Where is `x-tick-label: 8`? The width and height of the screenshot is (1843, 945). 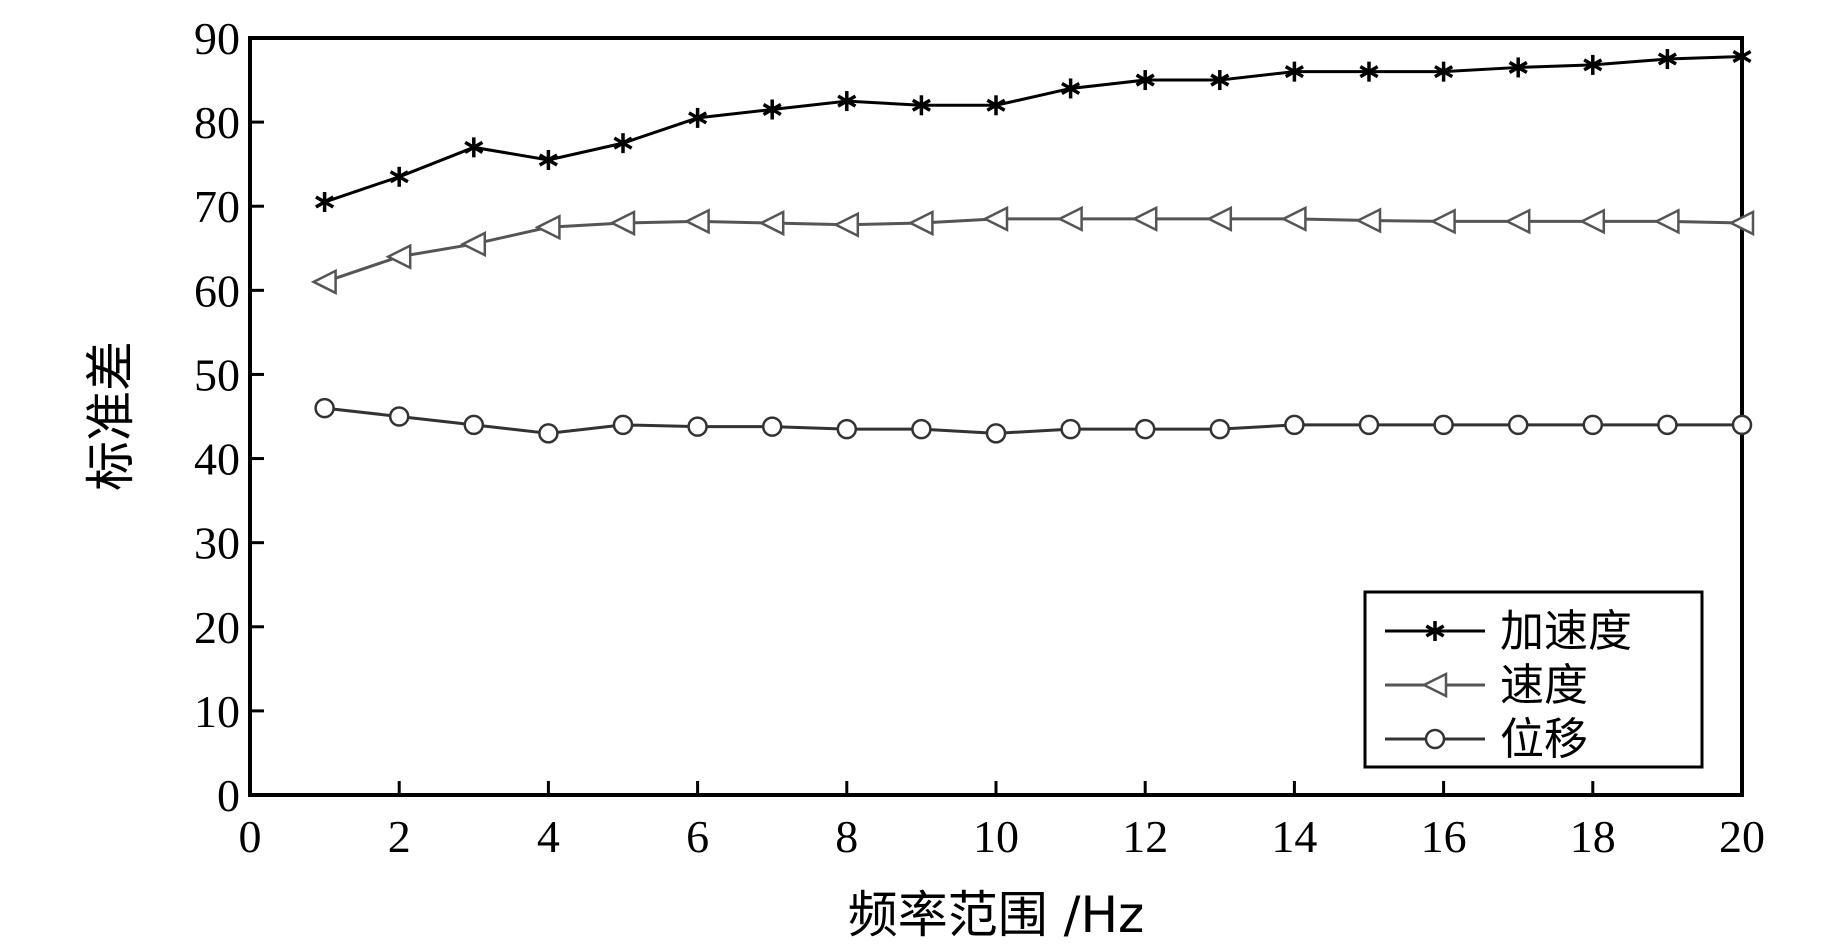
x-tick-label: 8 is located at coordinates (846, 836).